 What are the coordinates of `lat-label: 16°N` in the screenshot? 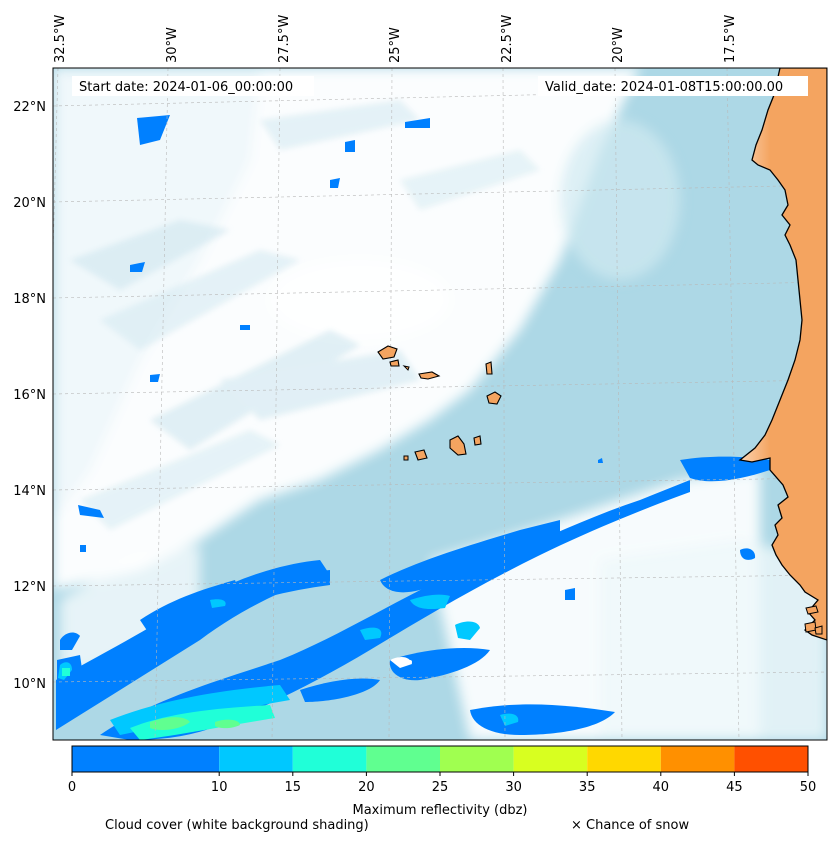 It's located at (29, 395).